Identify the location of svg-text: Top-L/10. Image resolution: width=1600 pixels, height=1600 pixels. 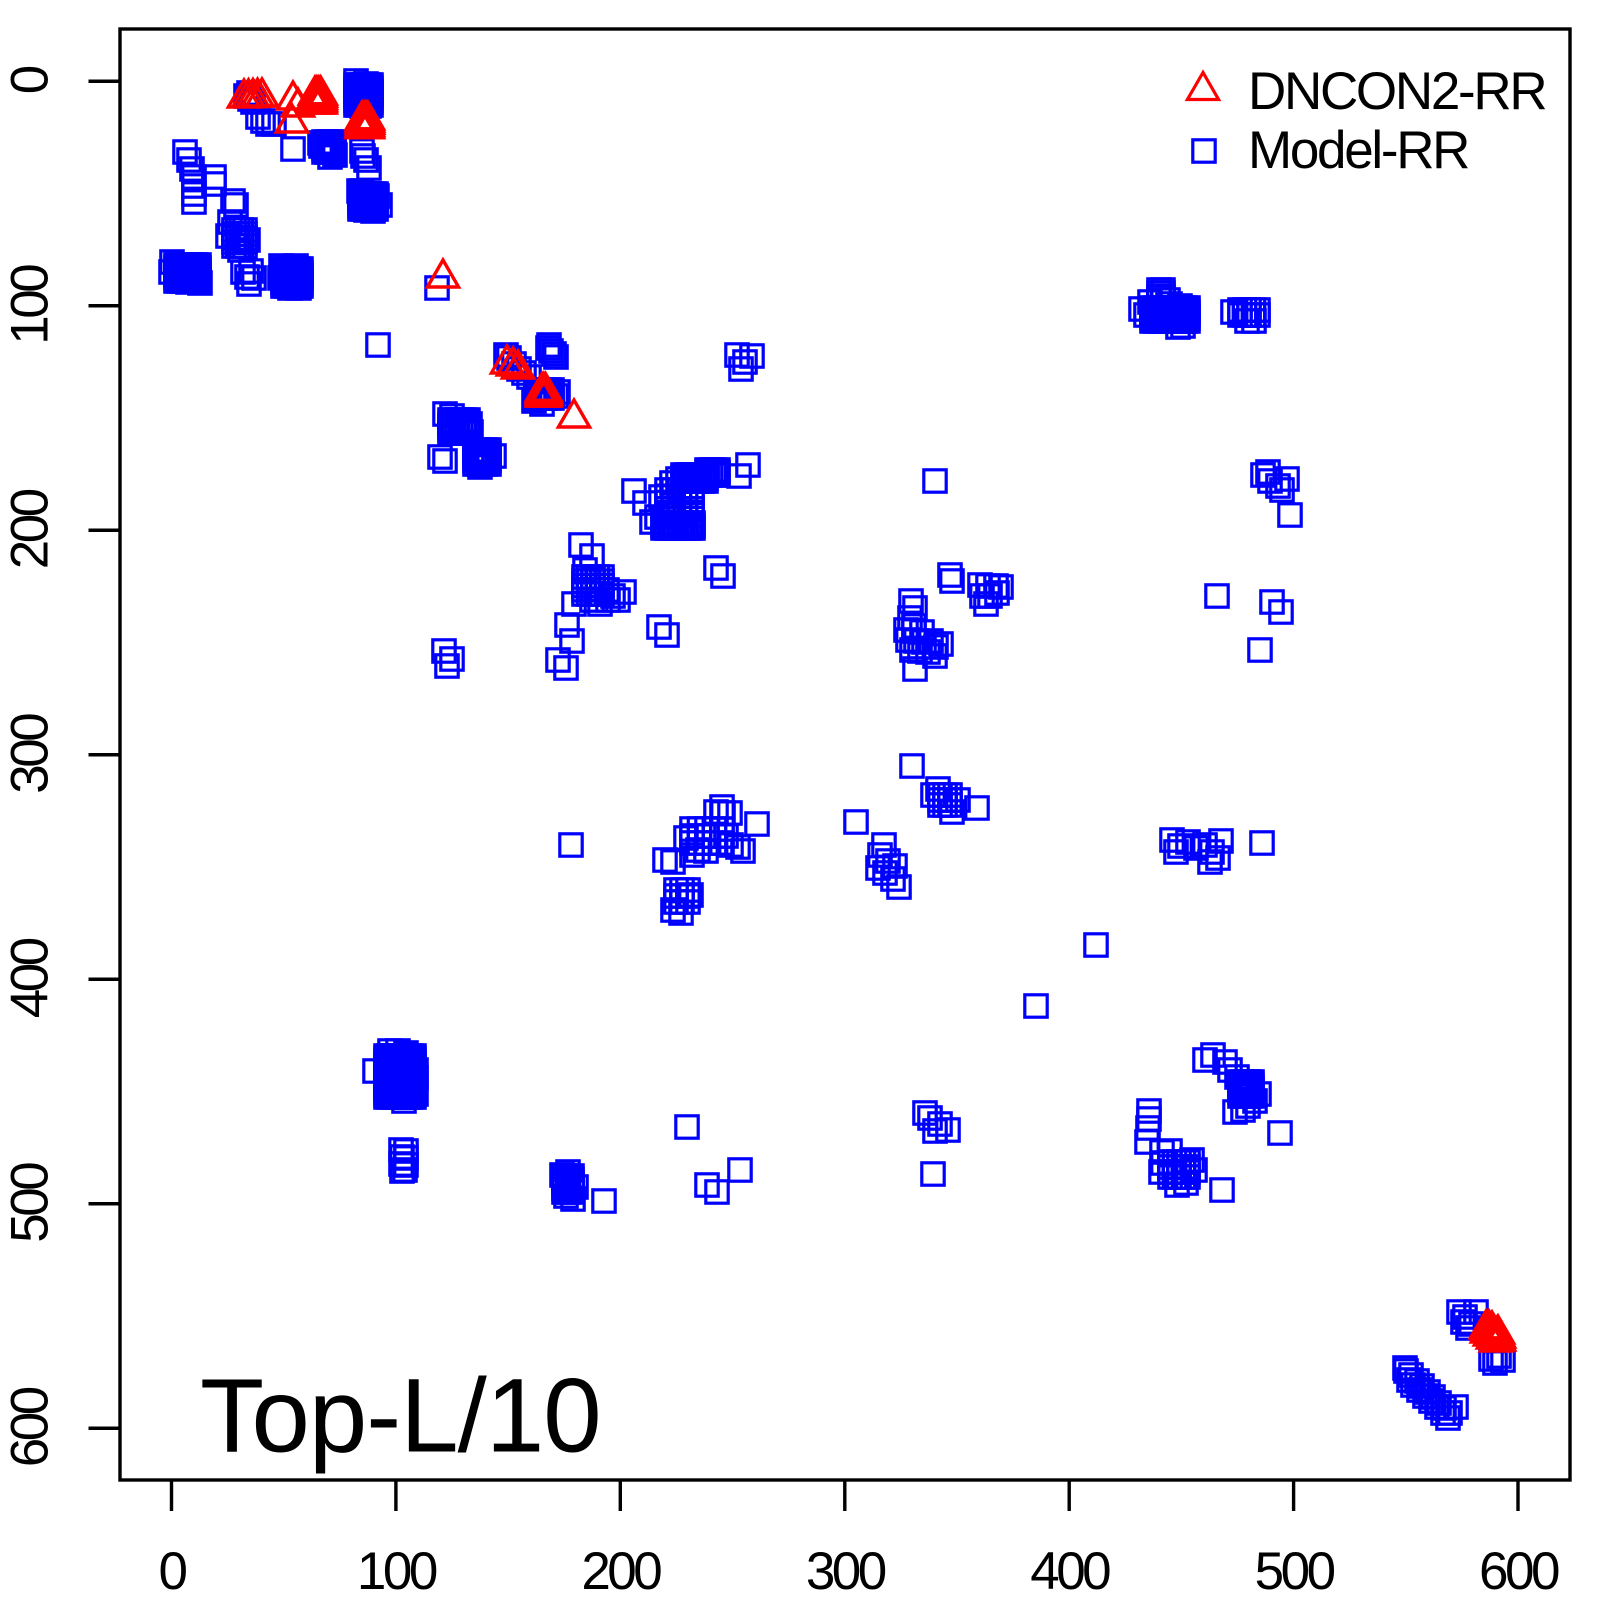
(400, 1416).